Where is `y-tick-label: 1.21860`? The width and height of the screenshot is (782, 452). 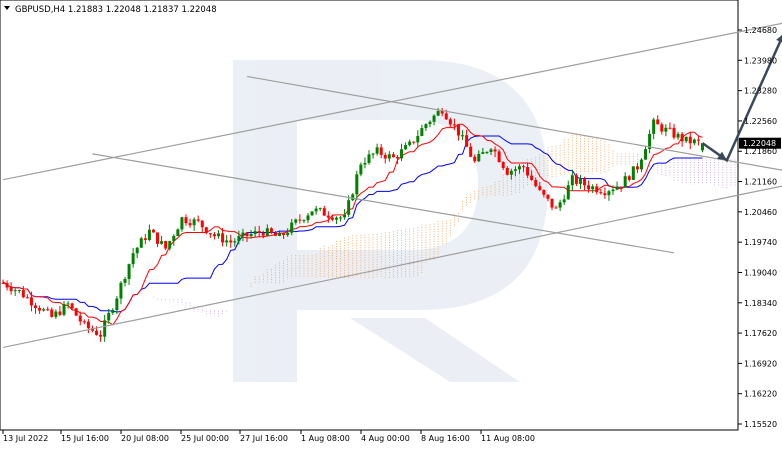 y-tick-label: 1.21860 is located at coordinates (760, 151).